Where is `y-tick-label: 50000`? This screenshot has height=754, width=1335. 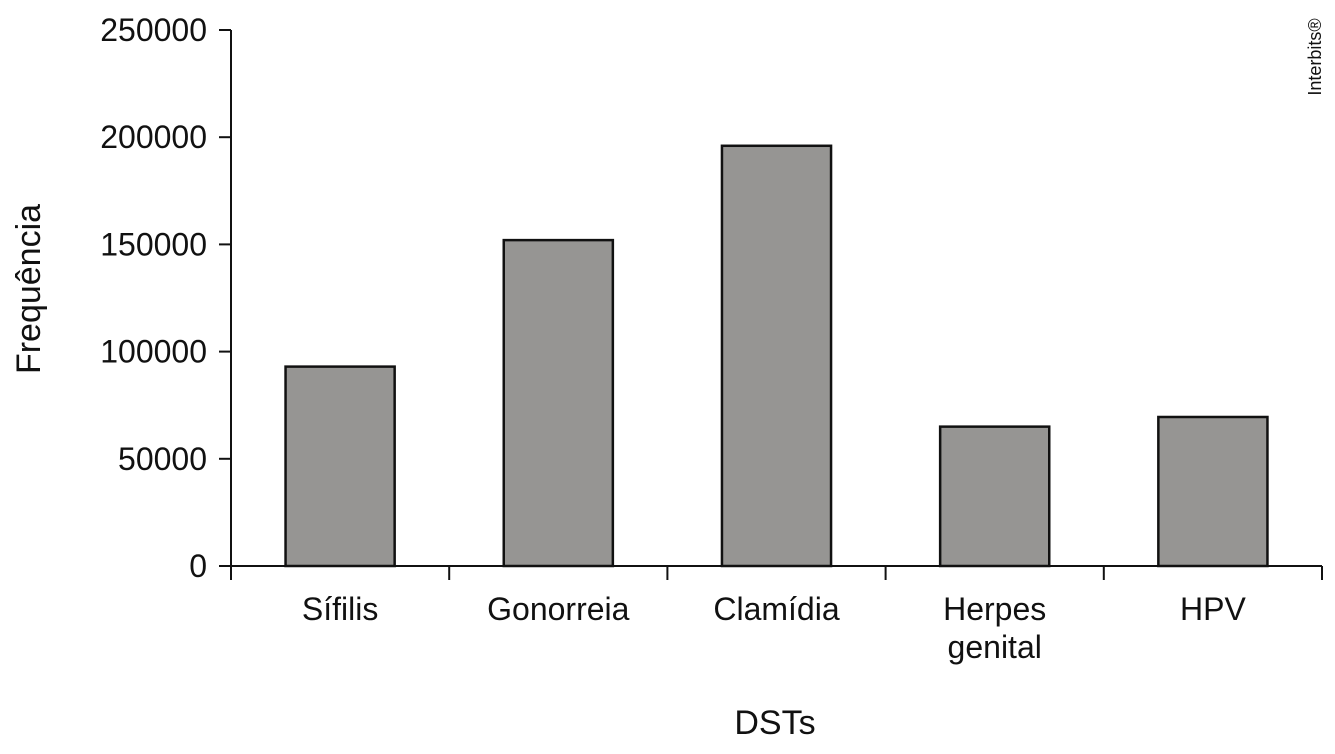
y-tick-label: 50000 is located at coordinates (162, 459).